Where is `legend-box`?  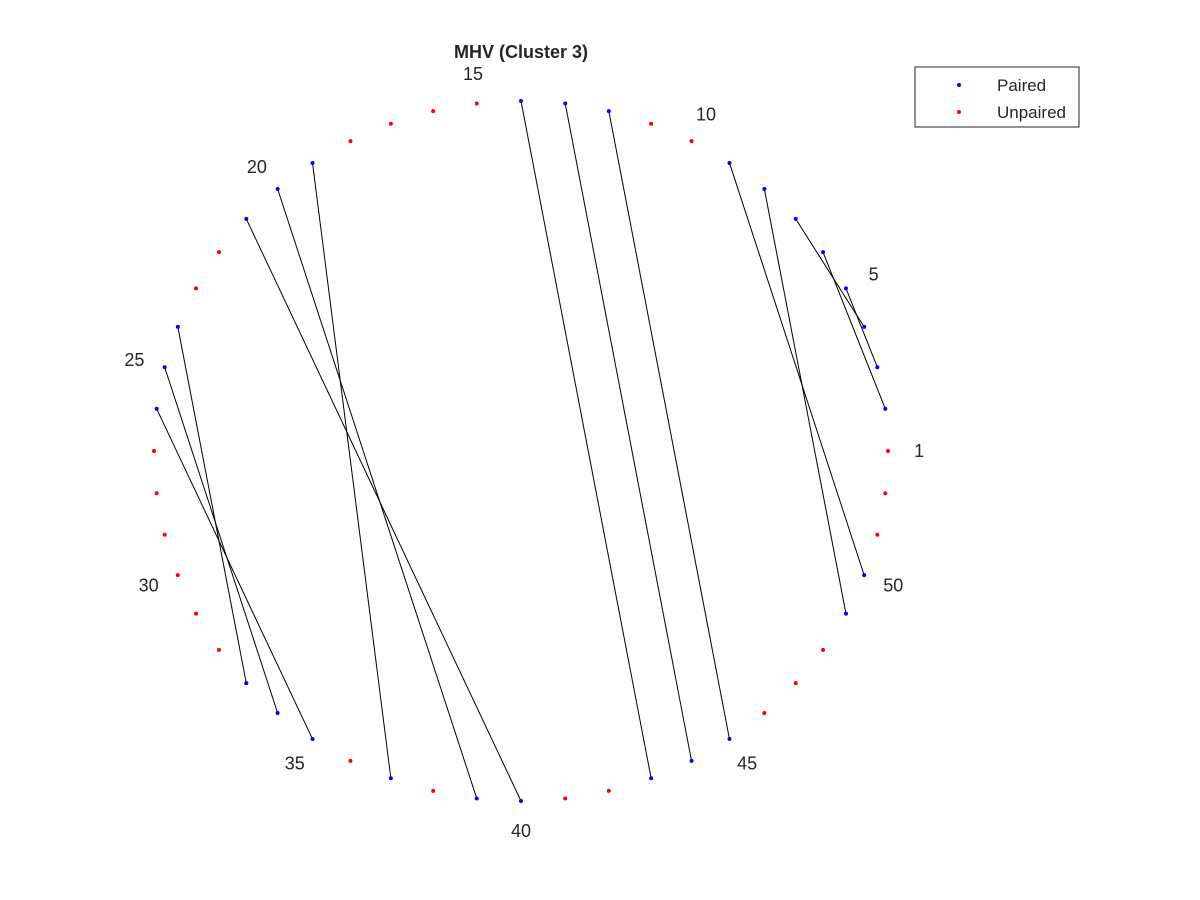 legend-box is located at coordinates (997, 97).